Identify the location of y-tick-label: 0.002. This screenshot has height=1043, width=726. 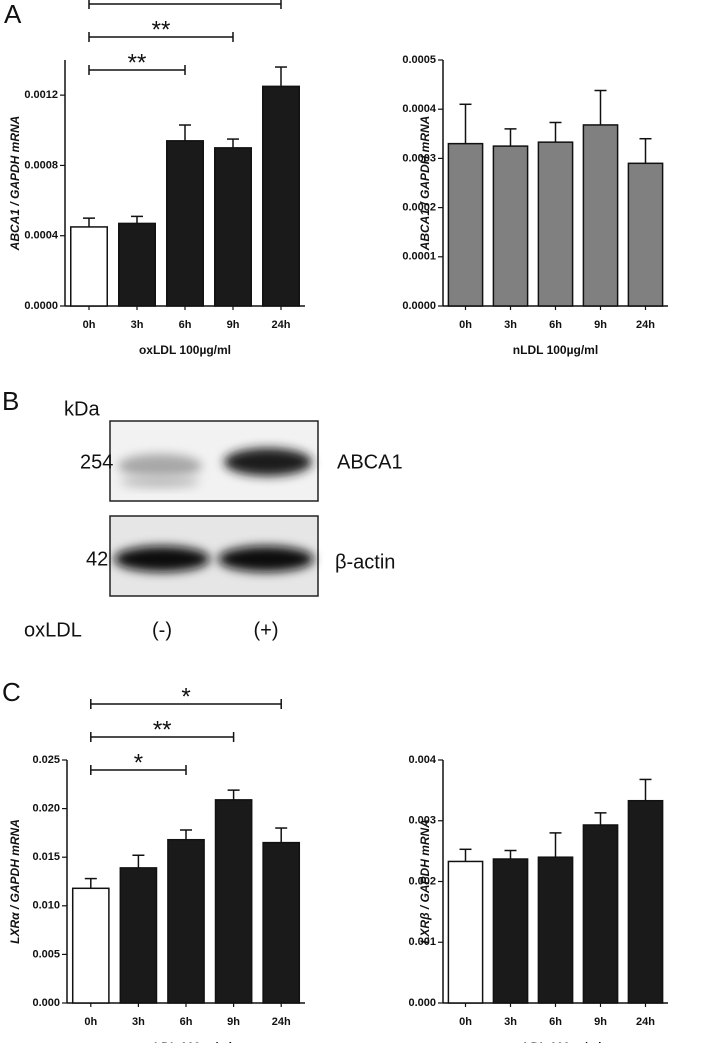
(422, 881).